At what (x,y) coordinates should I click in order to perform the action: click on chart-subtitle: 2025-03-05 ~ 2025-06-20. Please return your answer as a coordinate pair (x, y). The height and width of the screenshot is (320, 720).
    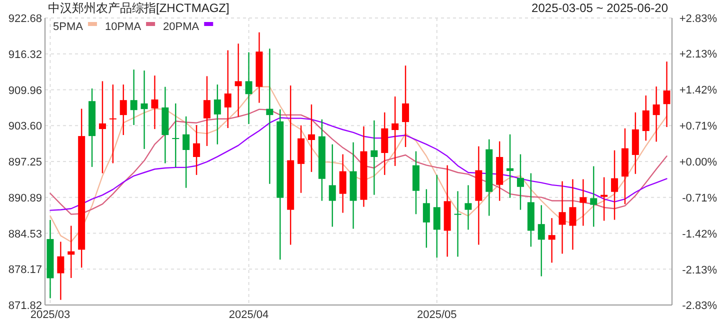
    Looking at the image, I should click on (600, 8).